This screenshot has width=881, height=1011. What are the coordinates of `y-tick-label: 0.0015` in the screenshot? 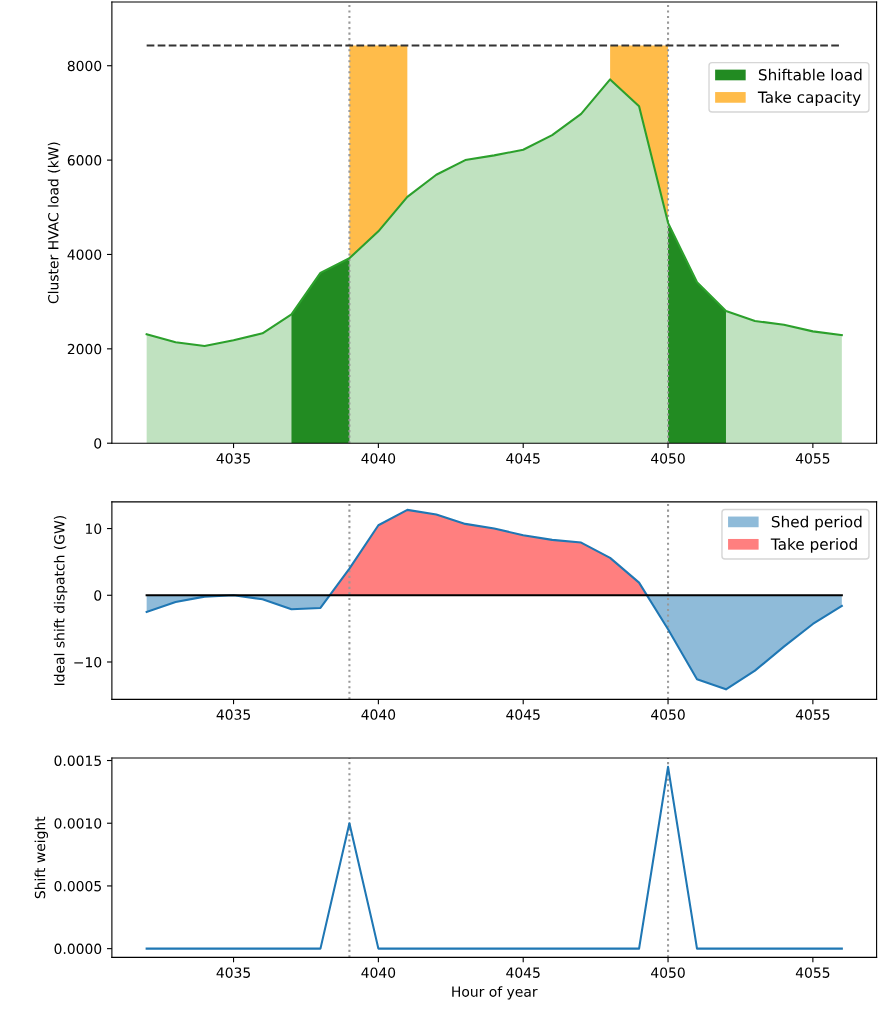 It's located at (77, 760).